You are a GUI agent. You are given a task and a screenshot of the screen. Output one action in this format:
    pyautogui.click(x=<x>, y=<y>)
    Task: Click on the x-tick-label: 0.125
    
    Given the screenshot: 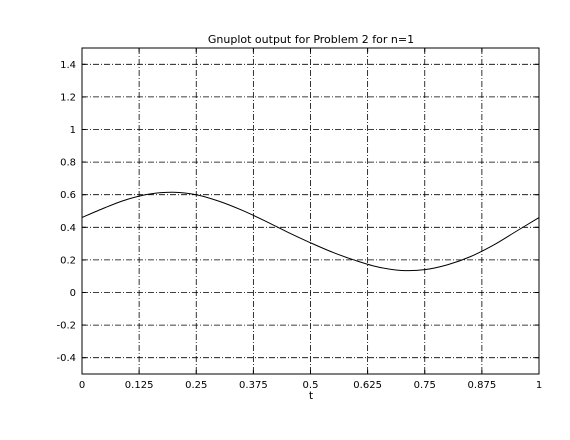 What is the action you would take?
    pyautogui.click(x=139, y=385)
    